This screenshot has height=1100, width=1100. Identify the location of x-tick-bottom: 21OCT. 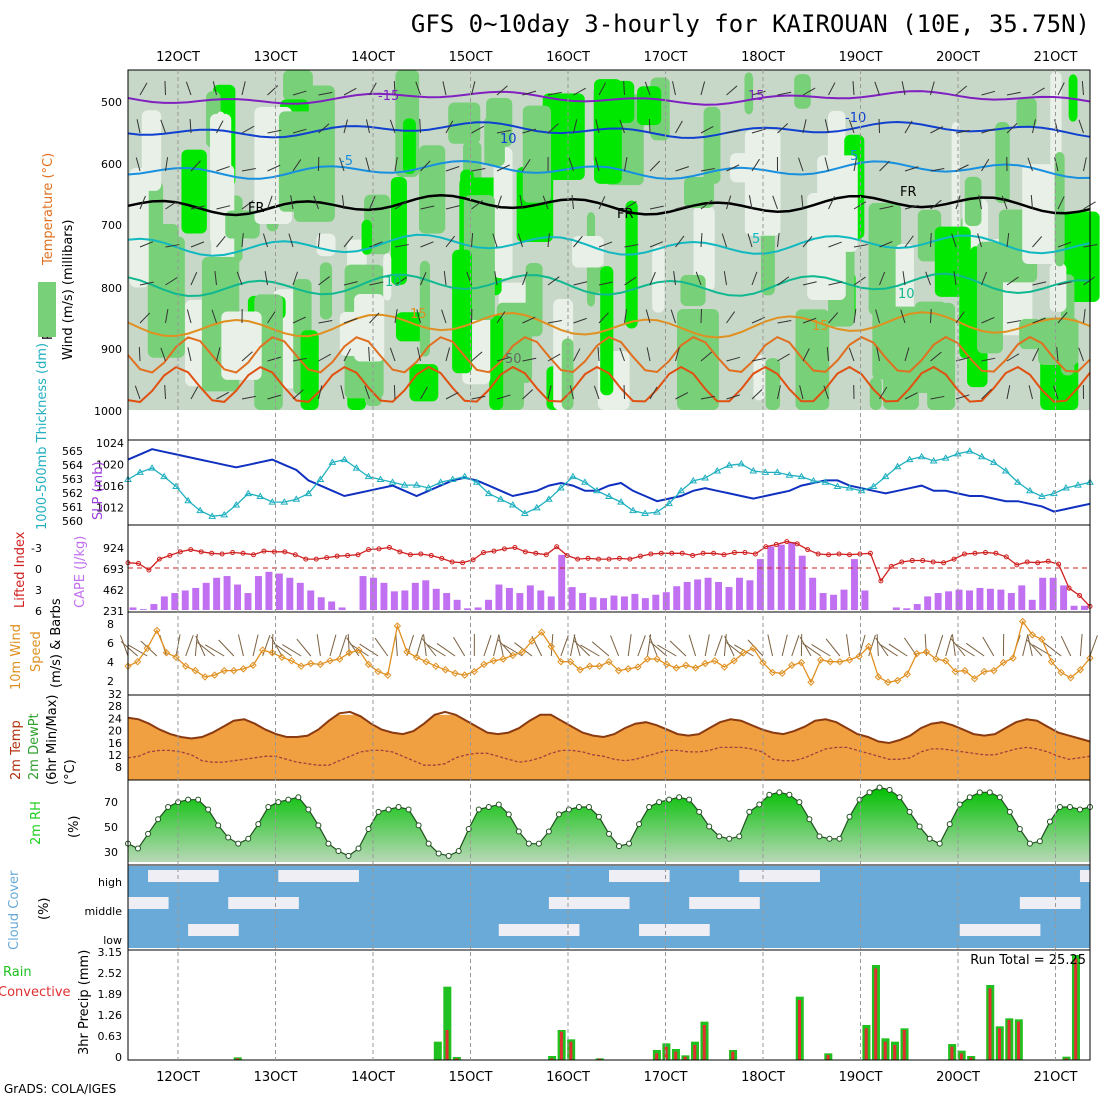
(1056, 1077).